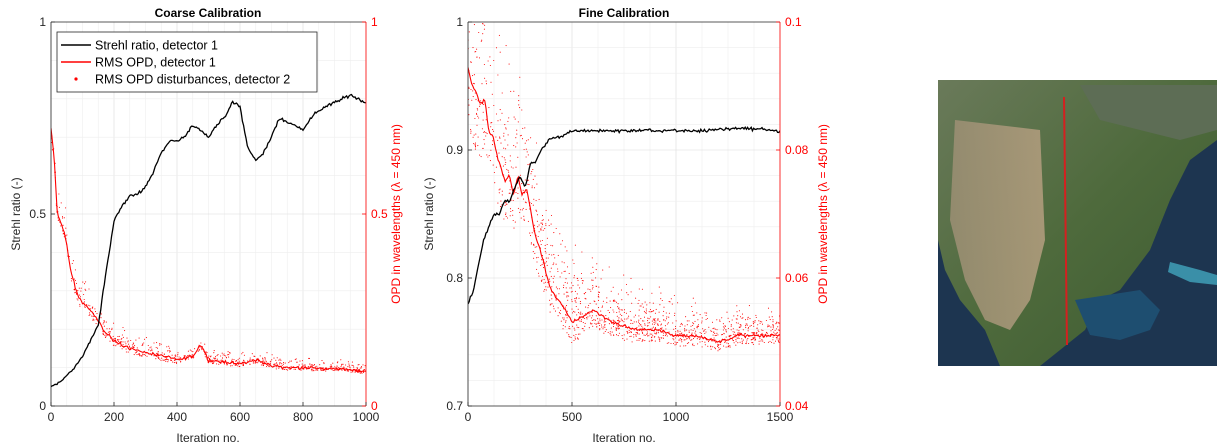 The image size is (1218, 447). I want to click on y-axis-right-label-1: OPD in wavelengths (λ = 450 nm), so click(396, 214).